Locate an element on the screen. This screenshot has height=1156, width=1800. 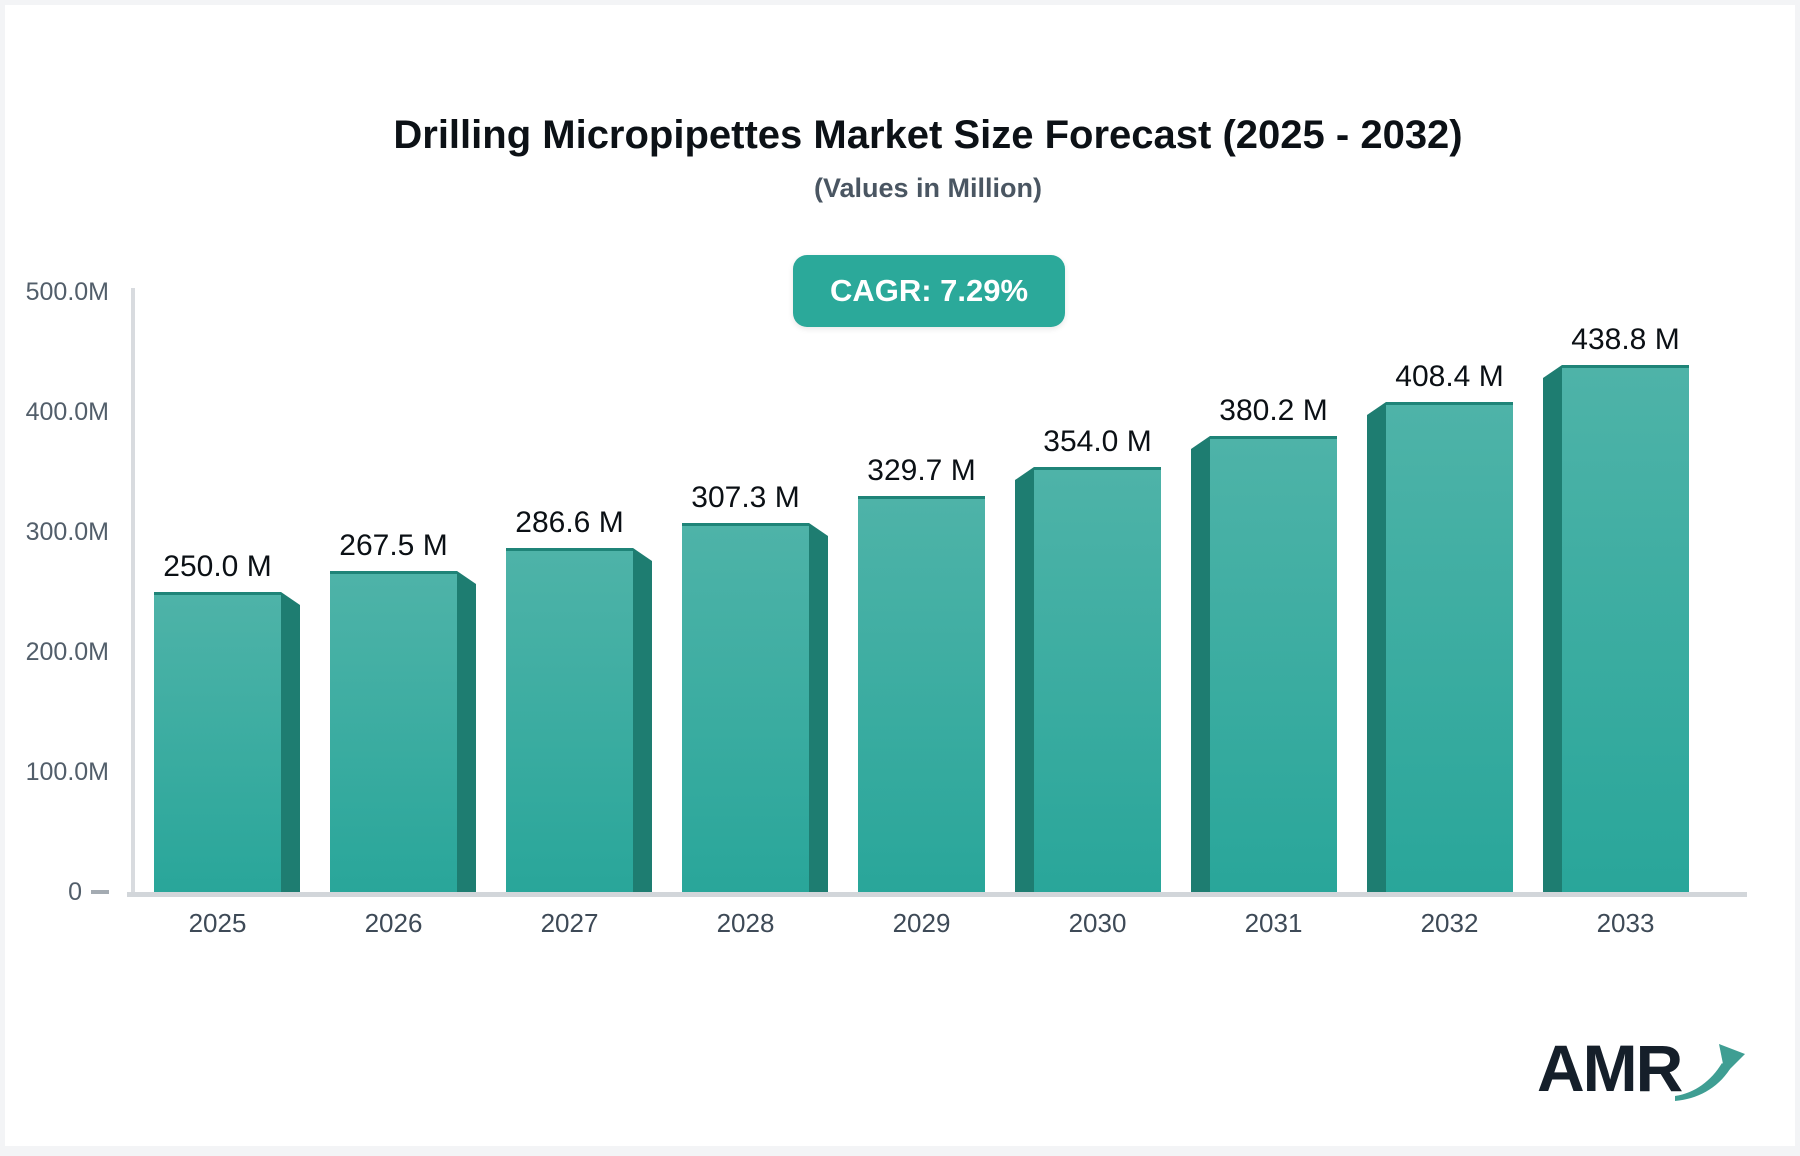
y-axis-tick-text: 500.0M is located at coordinates (67, 291).